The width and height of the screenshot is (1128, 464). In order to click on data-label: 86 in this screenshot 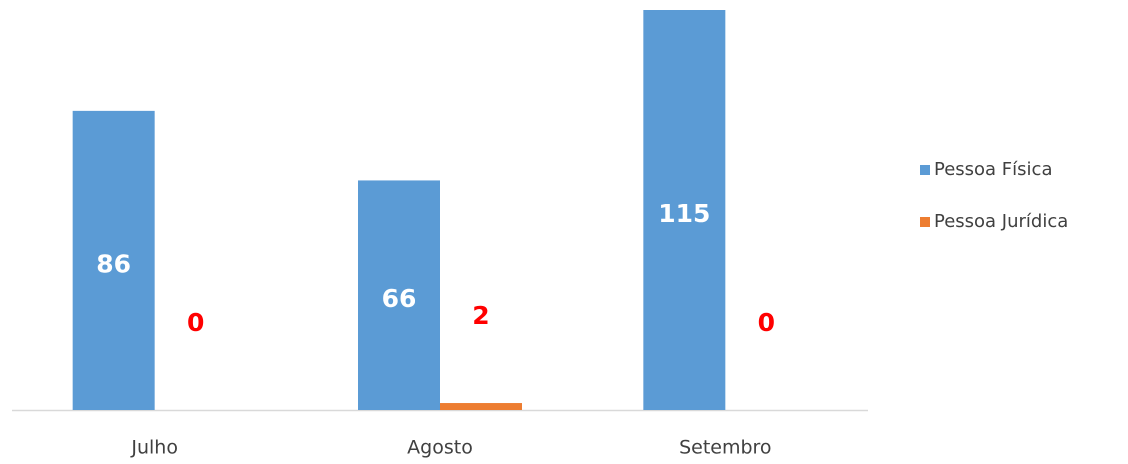, I will do `click(113, 263)`.